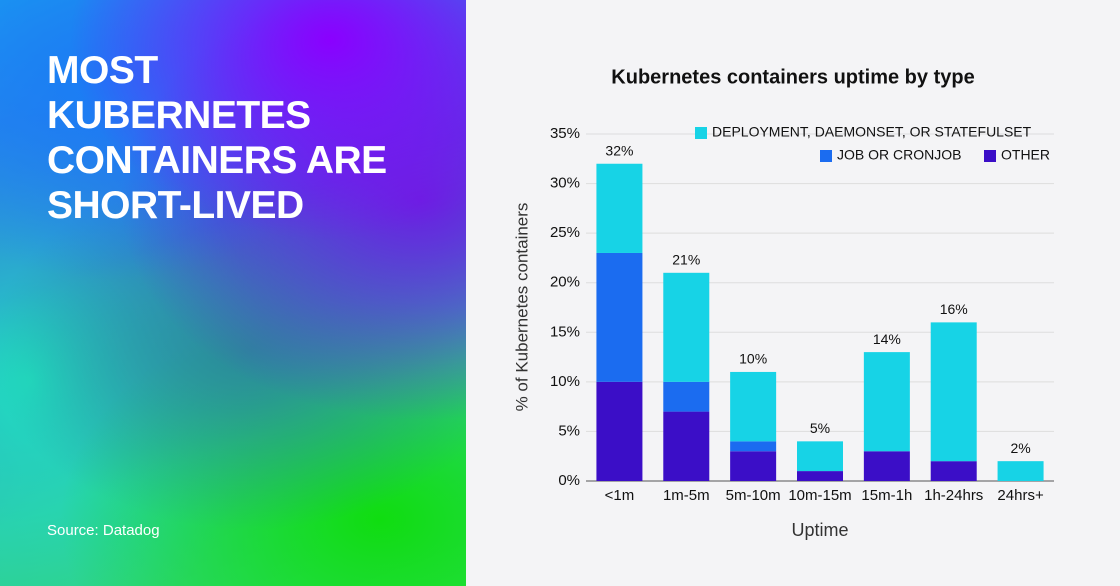 Image resolution: width=1120 pixels, height=586 pixels. What do you see at coordinates (887, 339) in the screenshot?
I see `total-label: 14%` at bounding box center [887, 339].